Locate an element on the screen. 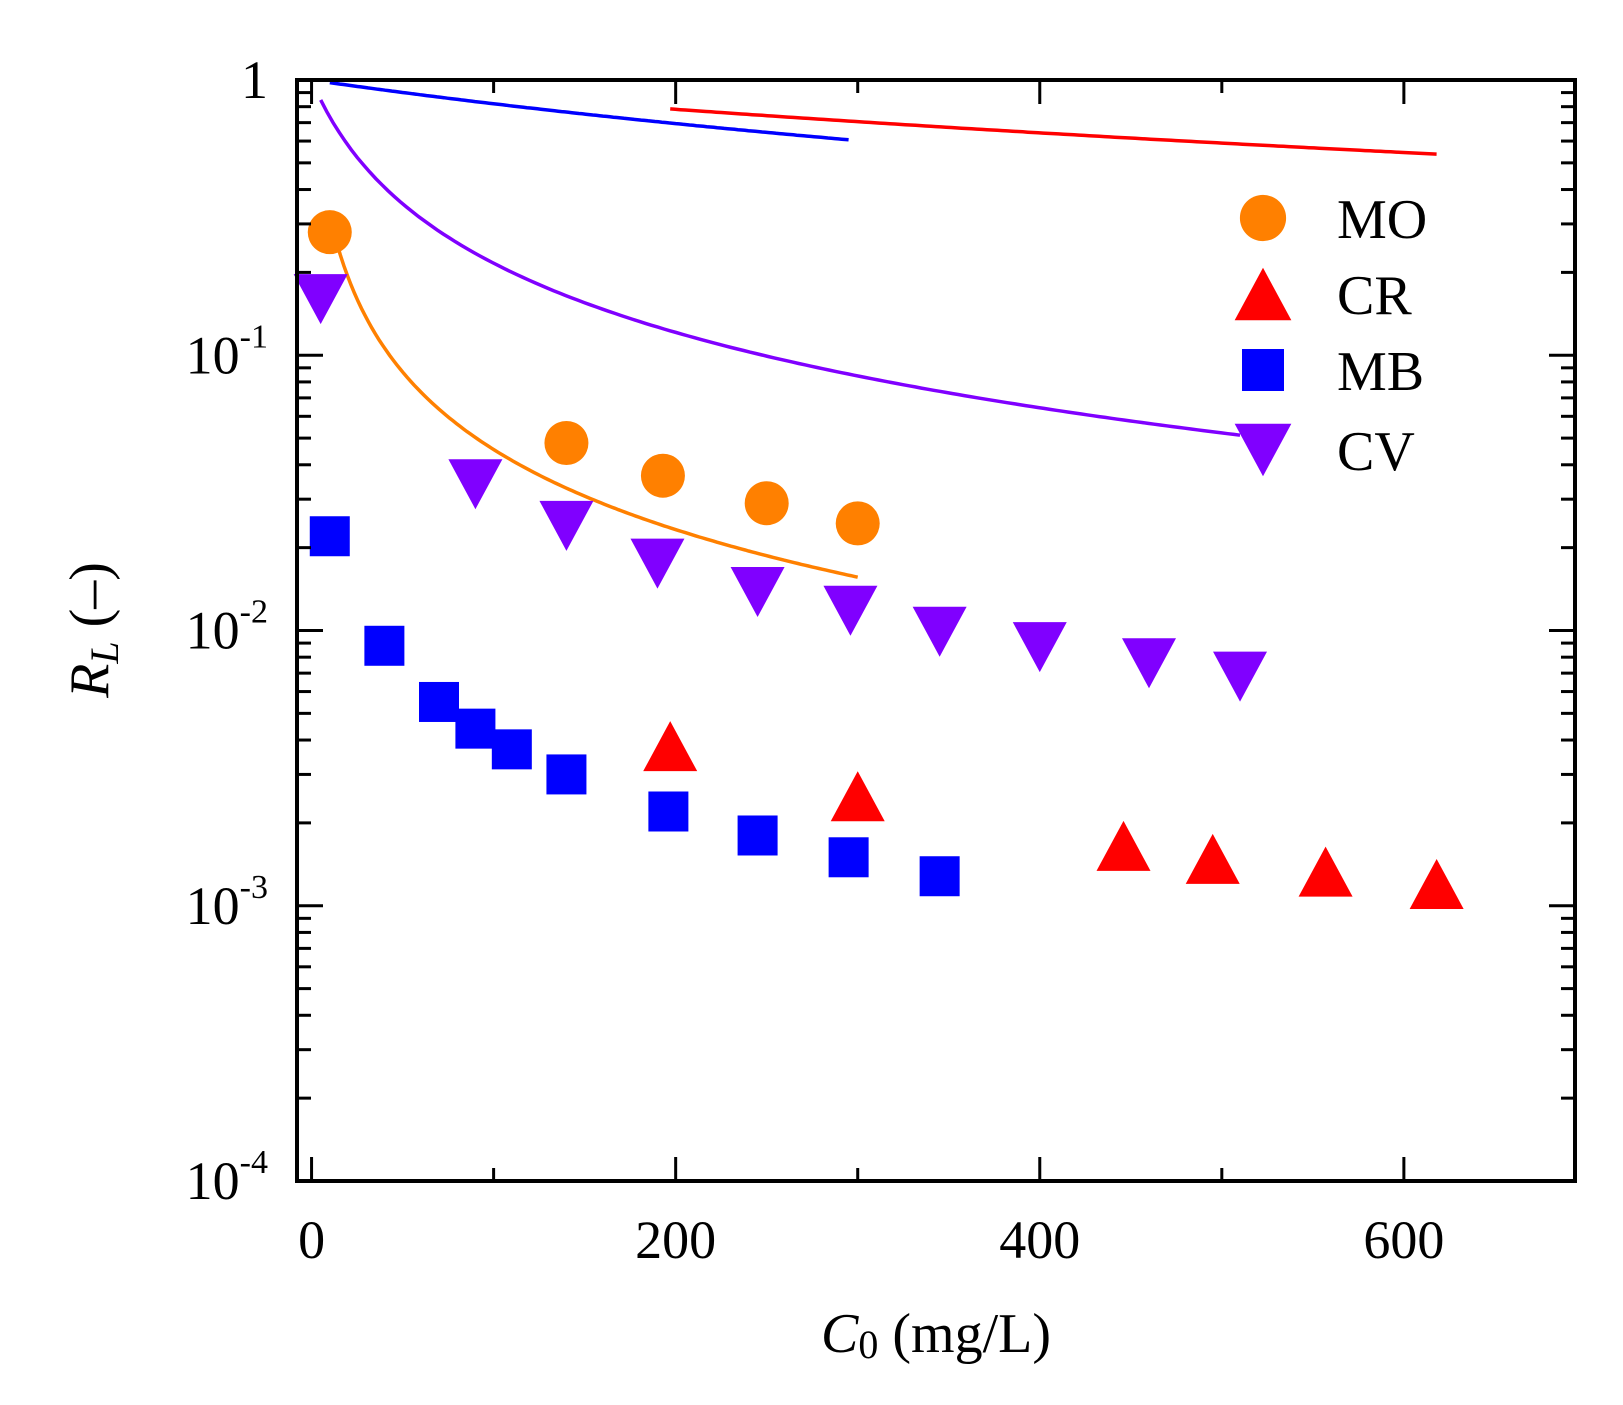 The height and width of the screenshot is (1405, 1623). y-tick-label: 1 is located at coordinates (254, 80).